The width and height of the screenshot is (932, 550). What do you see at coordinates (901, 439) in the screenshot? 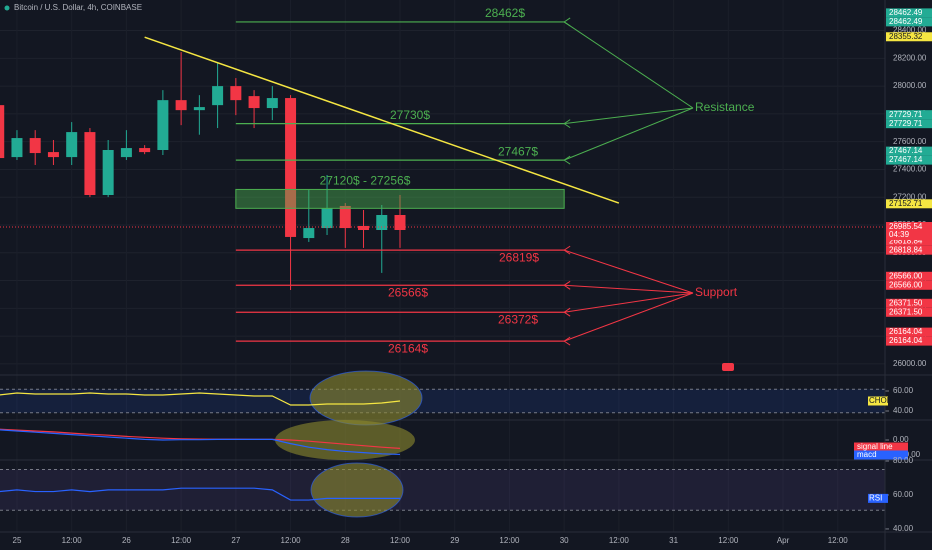
I see `y-tick-label: 0.00` at bounding box center [901, 439].